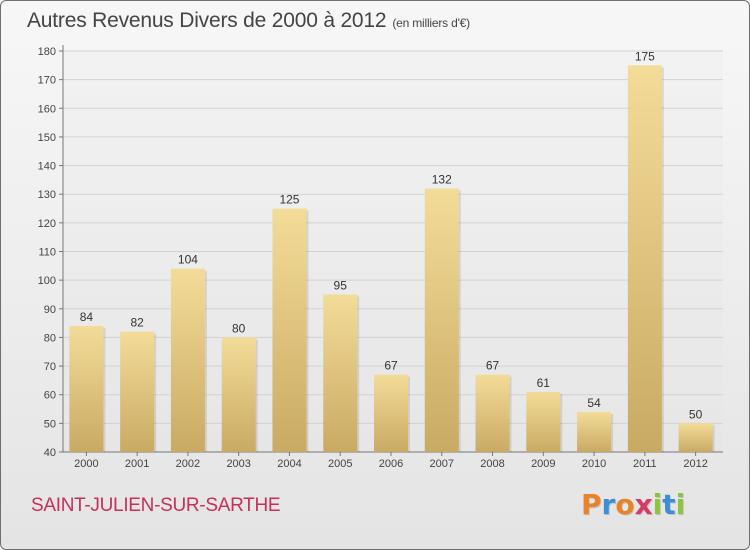  I want to click on chart-subtitle: (en milliers d'€), so click(431, 23).